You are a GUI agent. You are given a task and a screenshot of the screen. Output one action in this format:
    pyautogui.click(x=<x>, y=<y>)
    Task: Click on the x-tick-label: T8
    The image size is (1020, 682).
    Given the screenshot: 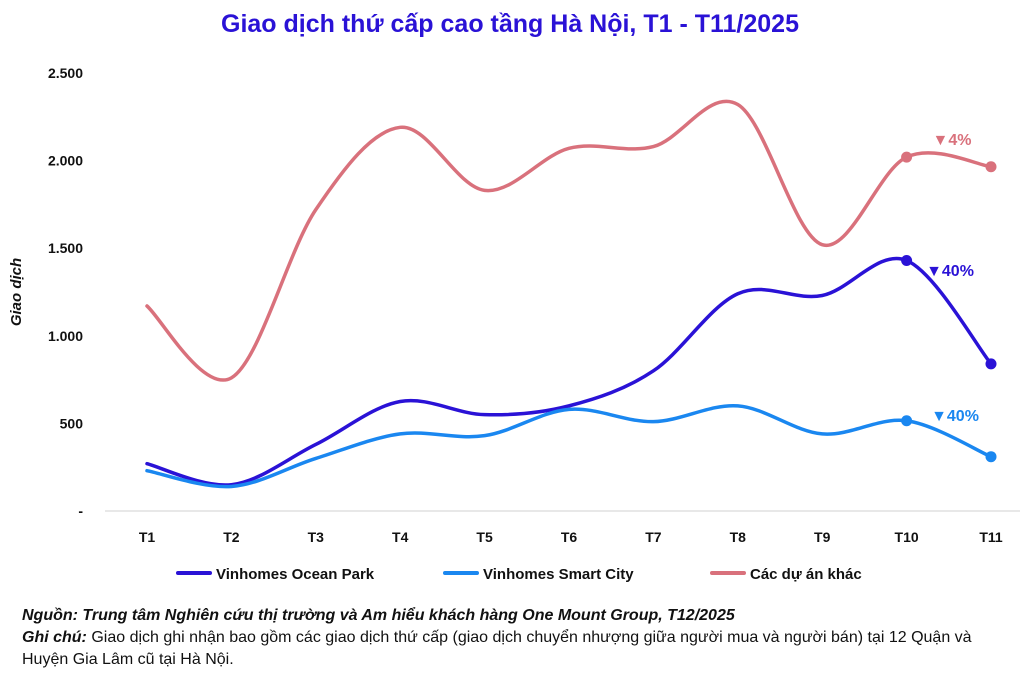 What is the action you would take?
    pyautogui.click(x=738, y=537)
    